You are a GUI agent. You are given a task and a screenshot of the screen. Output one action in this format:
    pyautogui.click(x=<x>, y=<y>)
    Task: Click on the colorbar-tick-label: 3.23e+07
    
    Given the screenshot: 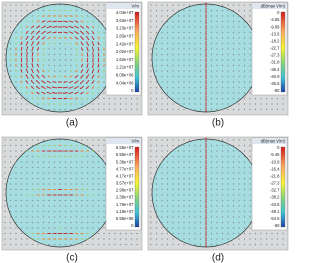 What is the action you would take?
    pyautogui.click(x=125, y=28)
    